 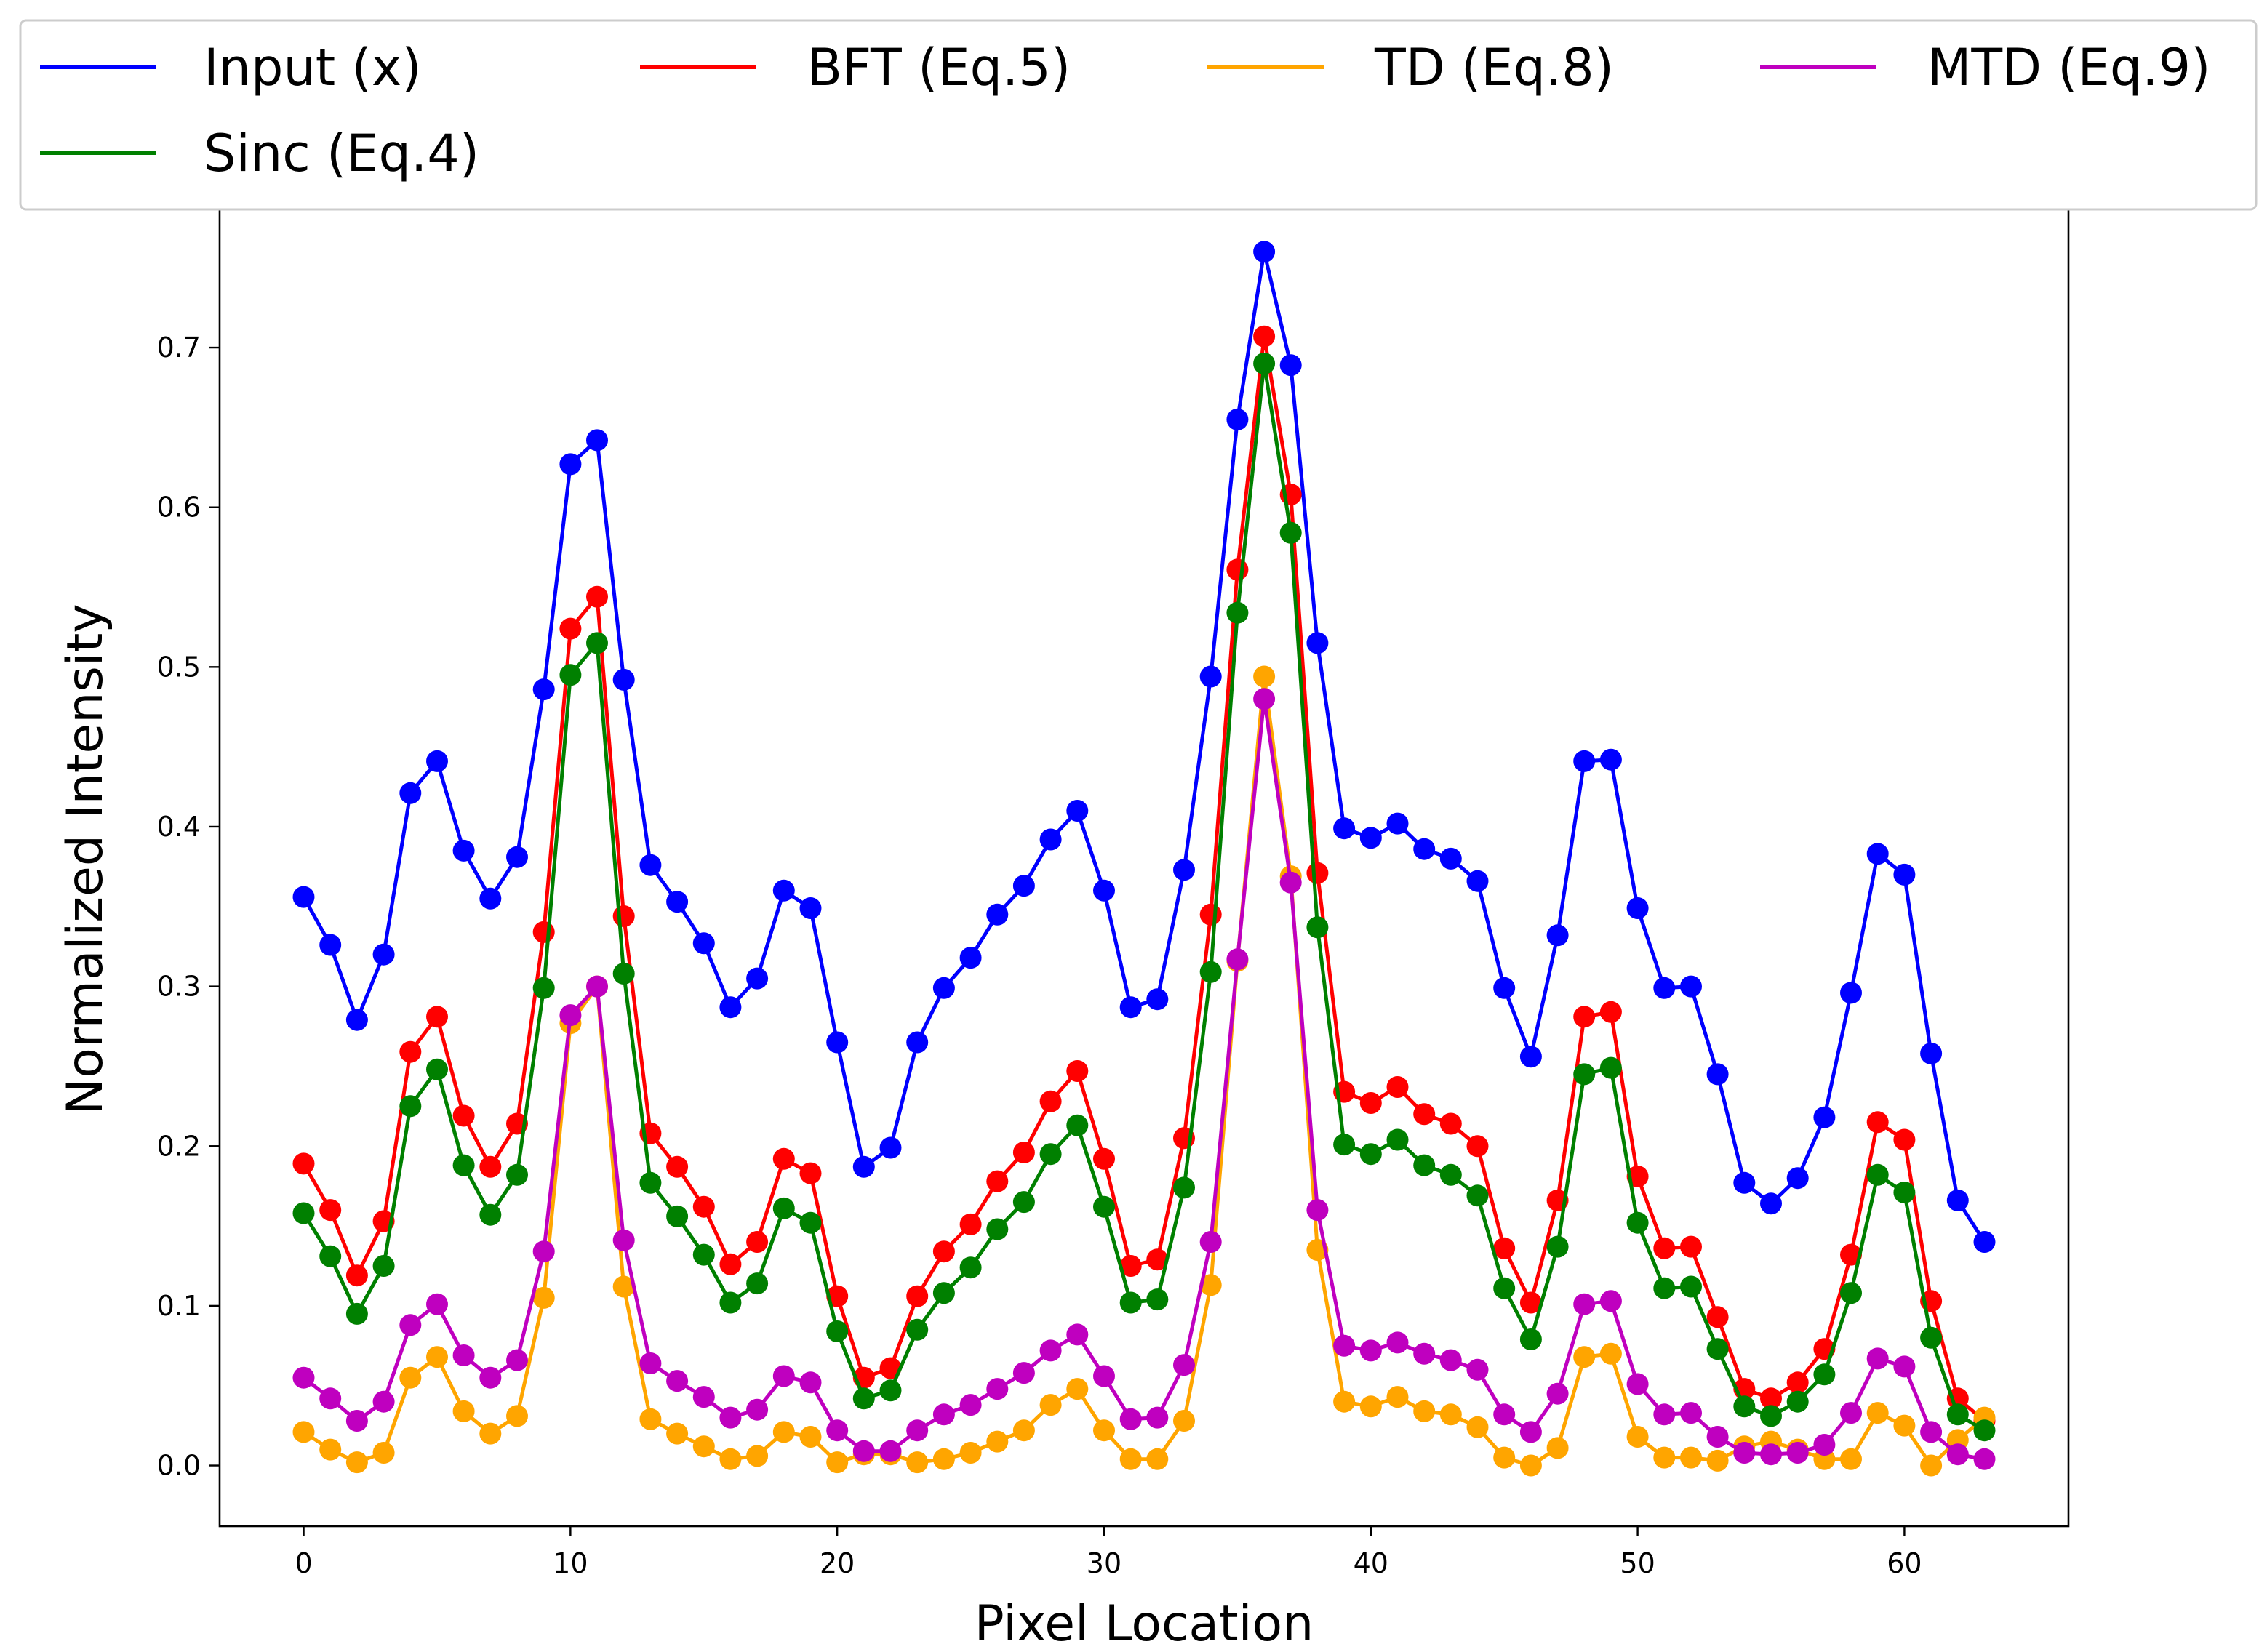 I want to click on legend-item: BFT (Eq.5), so click(x=855, y=67).